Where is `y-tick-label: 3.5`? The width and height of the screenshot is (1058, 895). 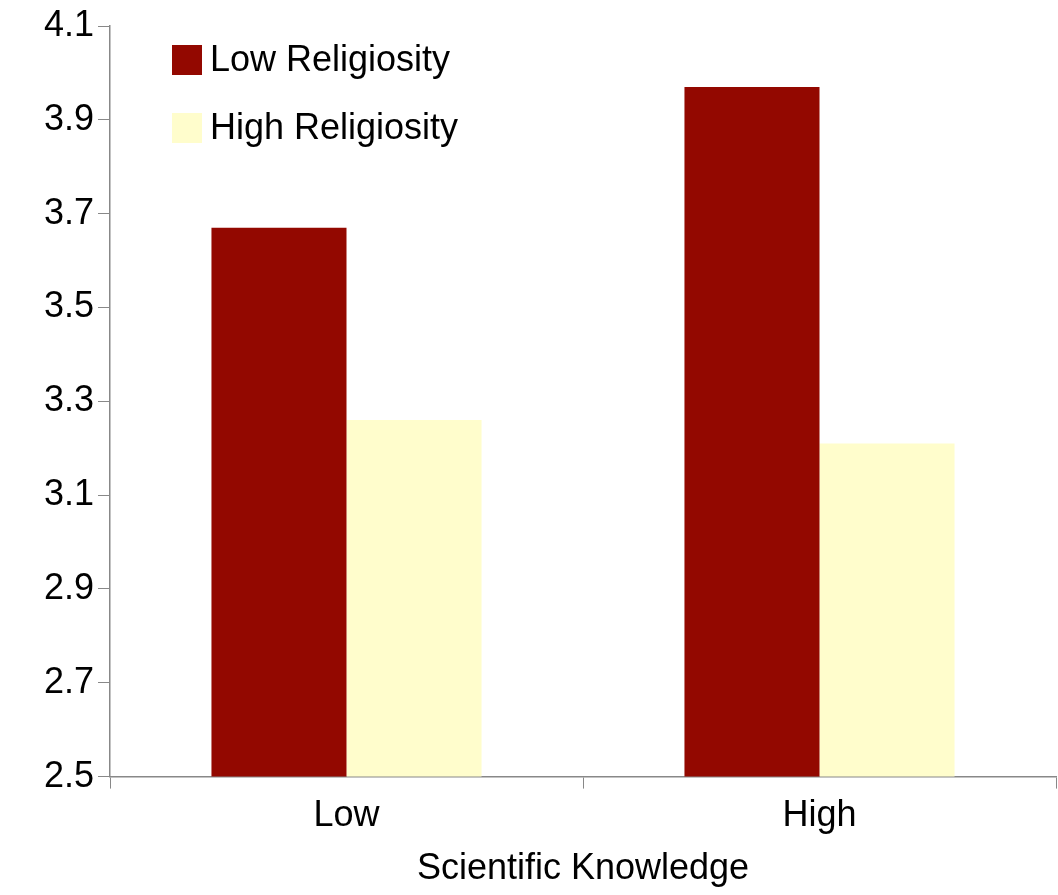 y-tick-label: 3.5 is located at coordinates (68, 305).